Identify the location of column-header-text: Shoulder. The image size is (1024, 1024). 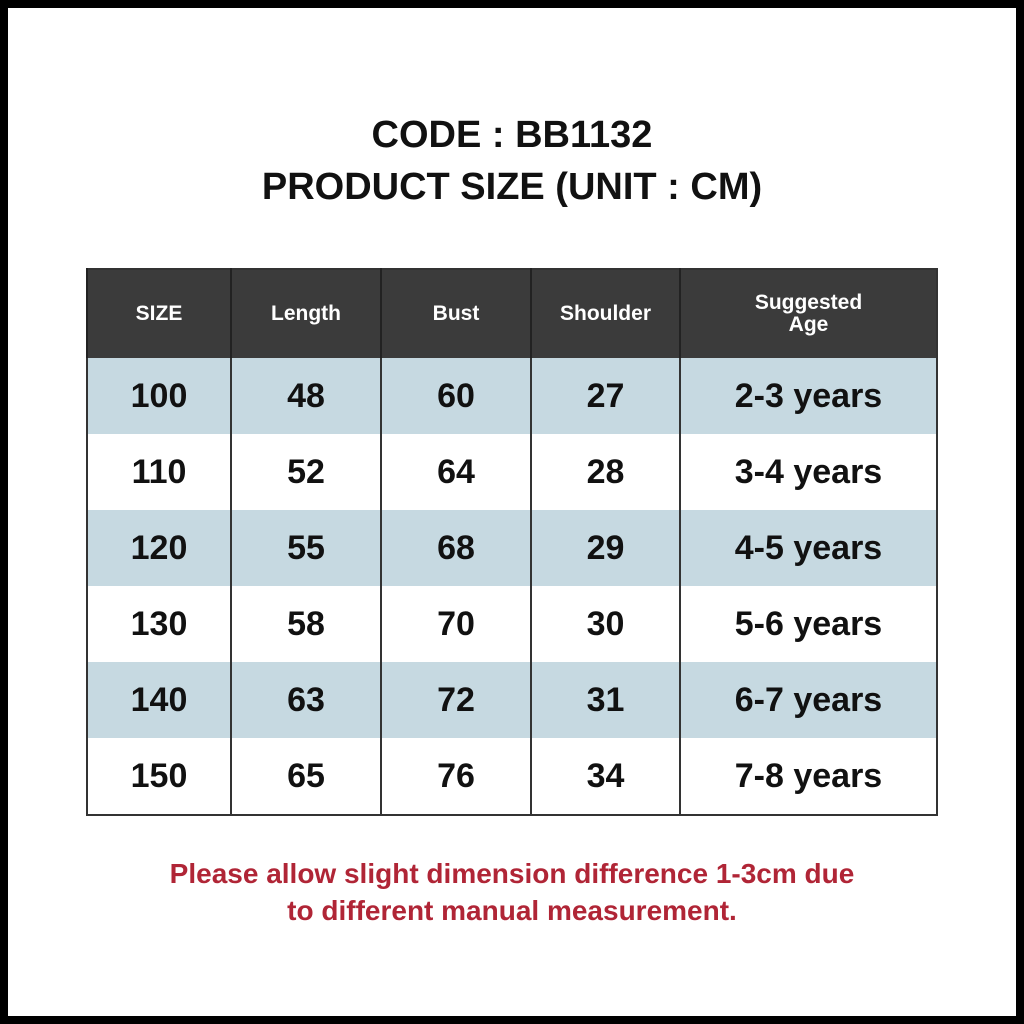
(605, 313).